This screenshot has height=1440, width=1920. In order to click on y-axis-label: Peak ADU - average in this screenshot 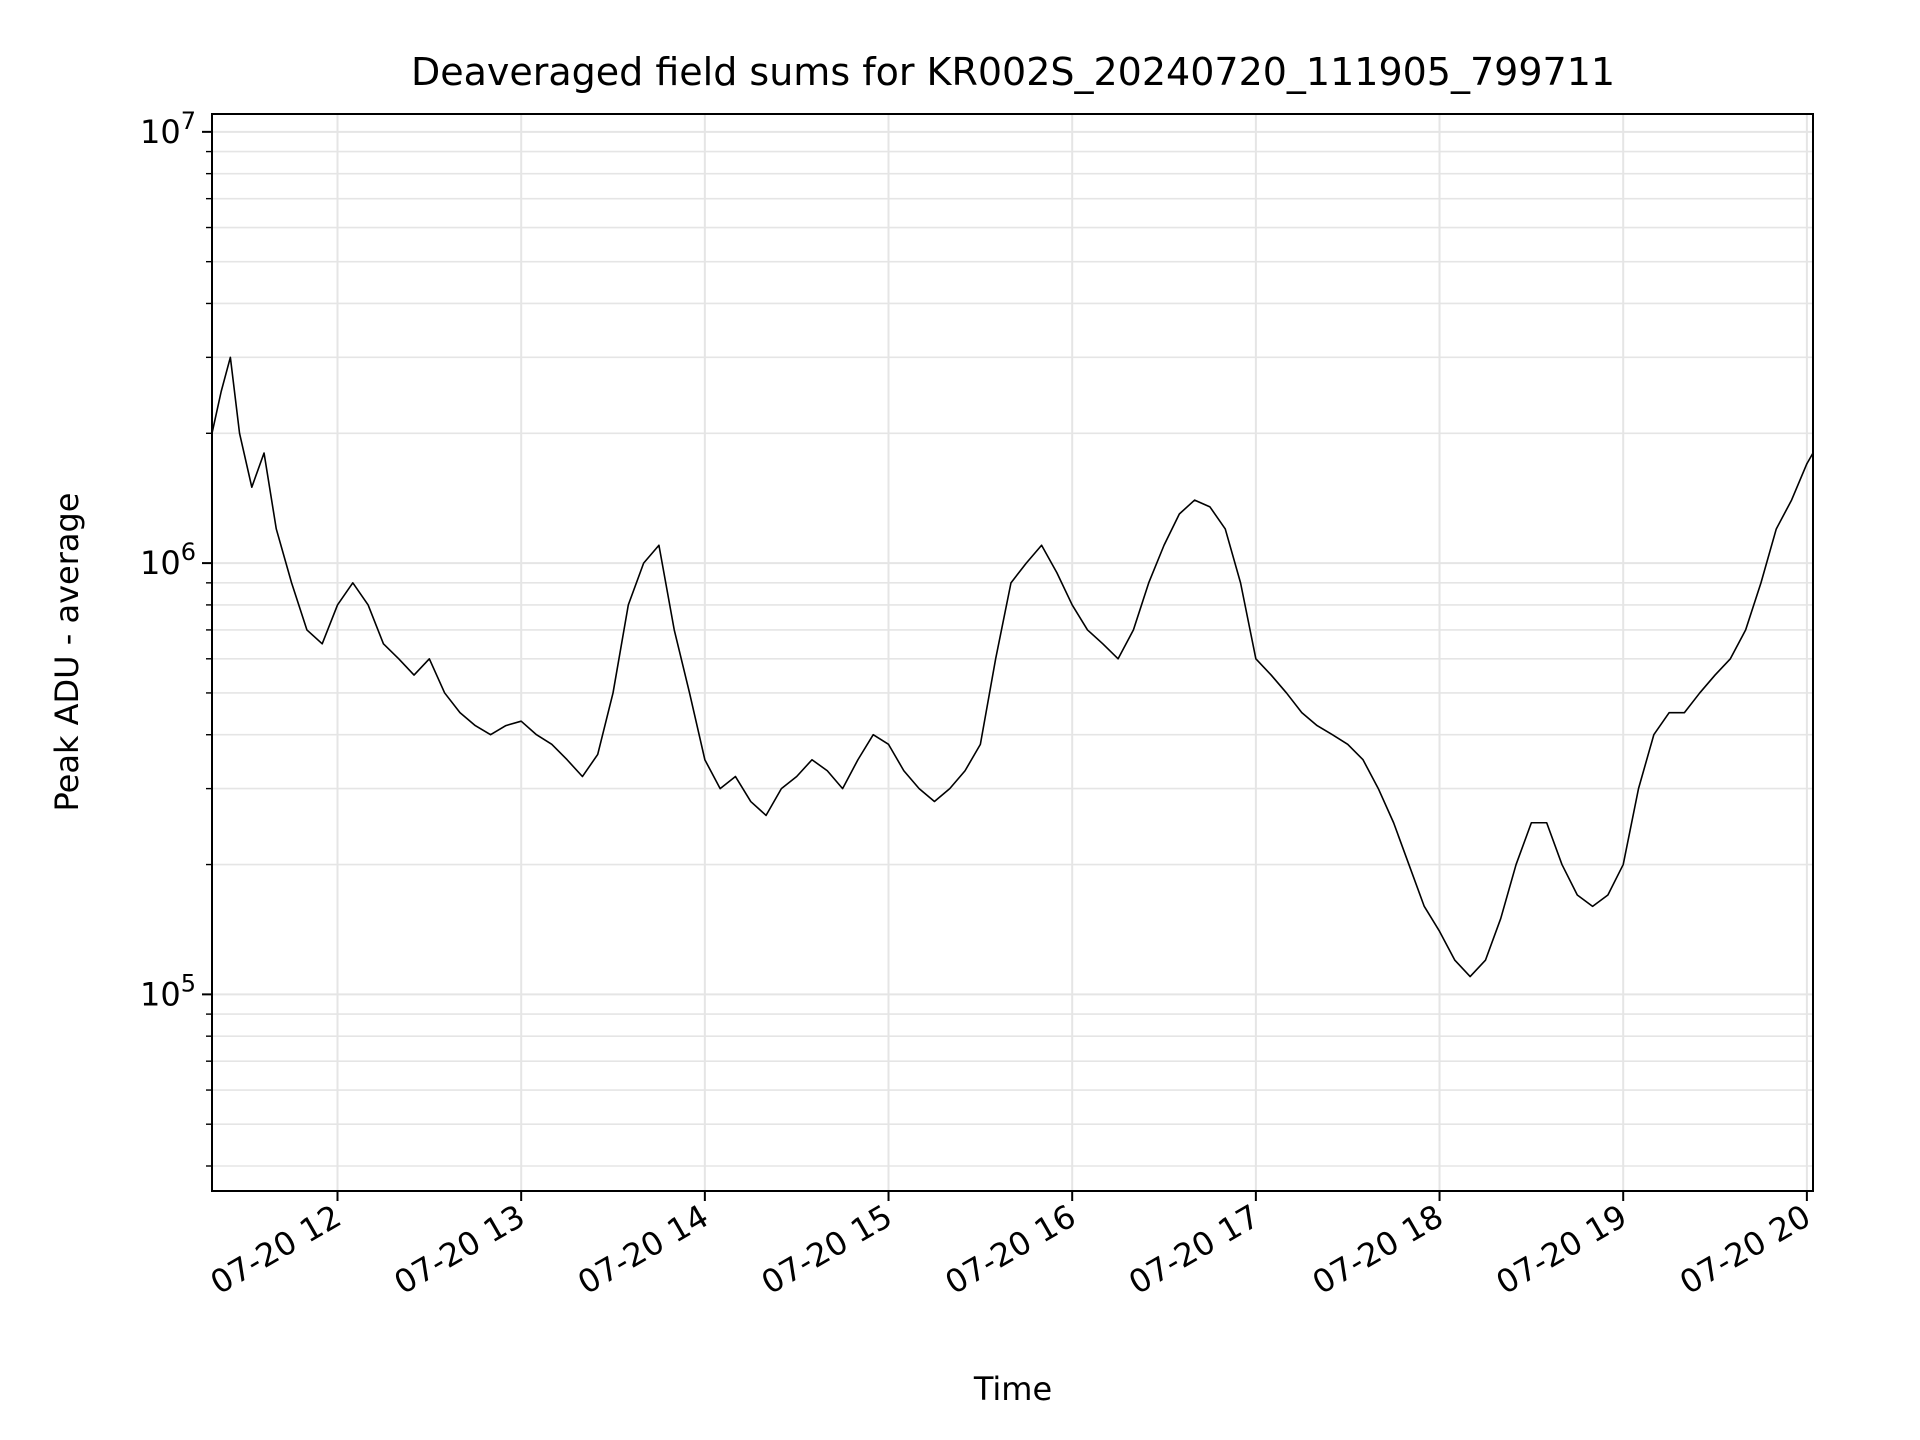, I will do `click(67, 652)`.